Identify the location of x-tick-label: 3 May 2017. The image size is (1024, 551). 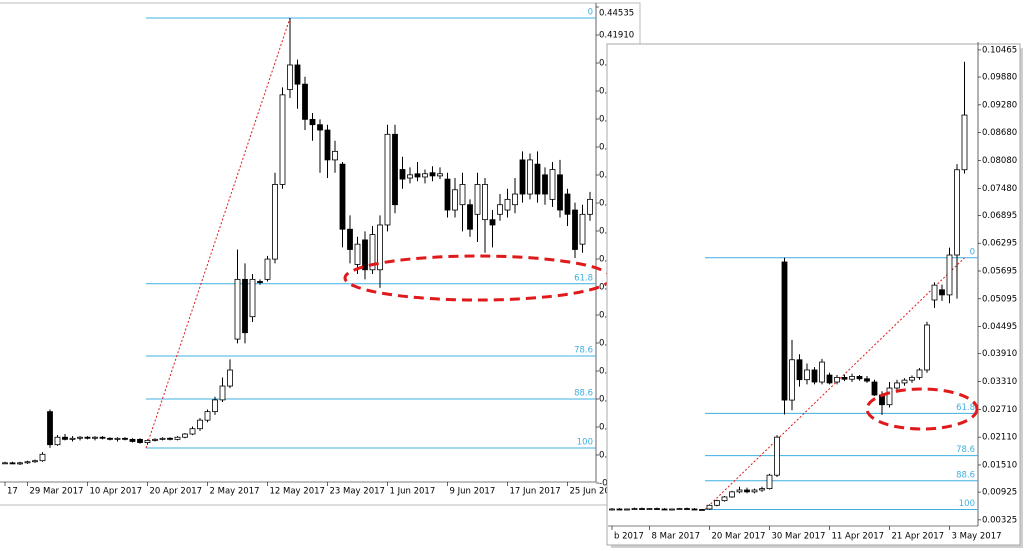
(977, 537).